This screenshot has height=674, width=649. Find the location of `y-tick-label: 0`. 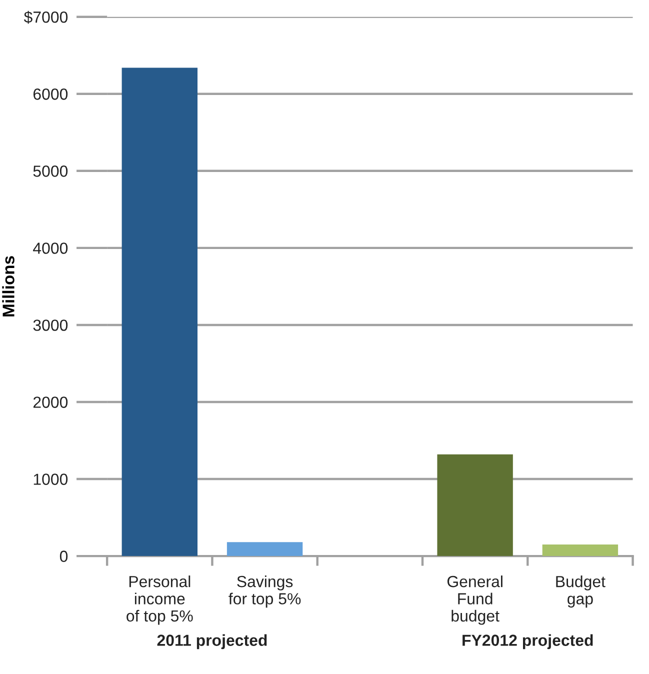

y-tick-label: 0 is located at coordinates (64, 556).